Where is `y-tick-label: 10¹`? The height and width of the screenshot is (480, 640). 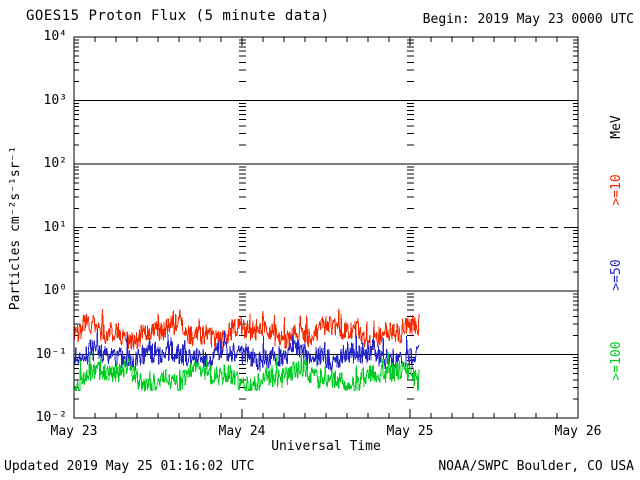
y-tick-label: 10¹ is located at coordinates (55, 227).